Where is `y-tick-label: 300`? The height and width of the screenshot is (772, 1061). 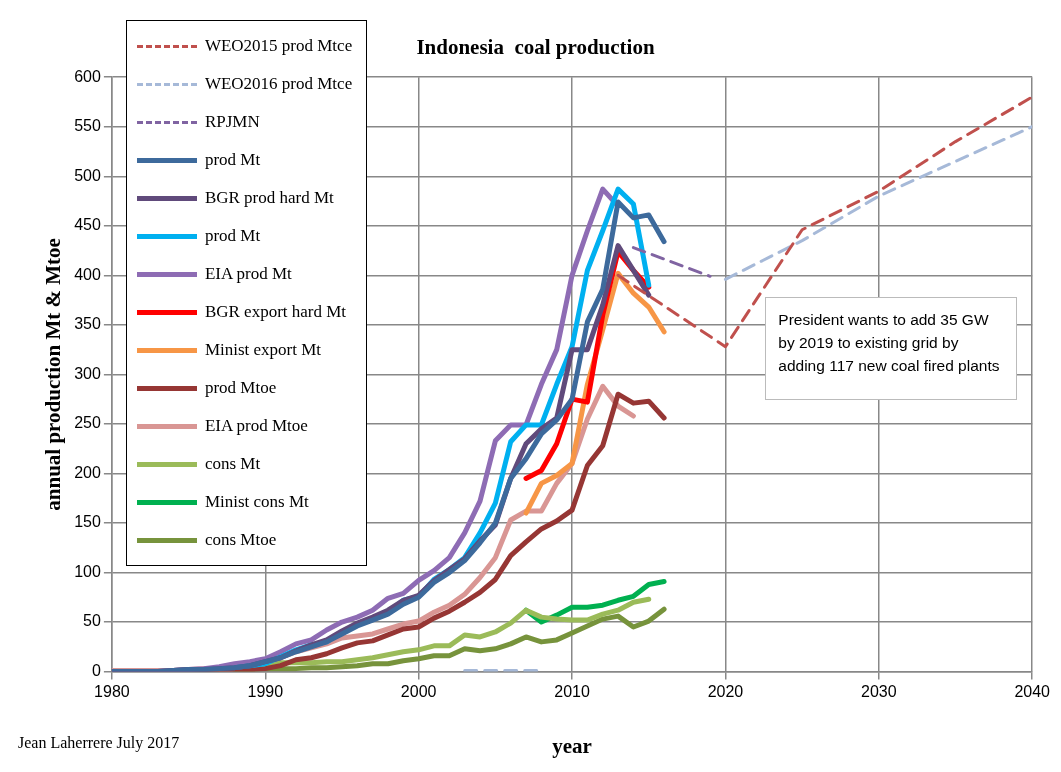
y-tick-label: 300 is located at coordinates (87, 373).